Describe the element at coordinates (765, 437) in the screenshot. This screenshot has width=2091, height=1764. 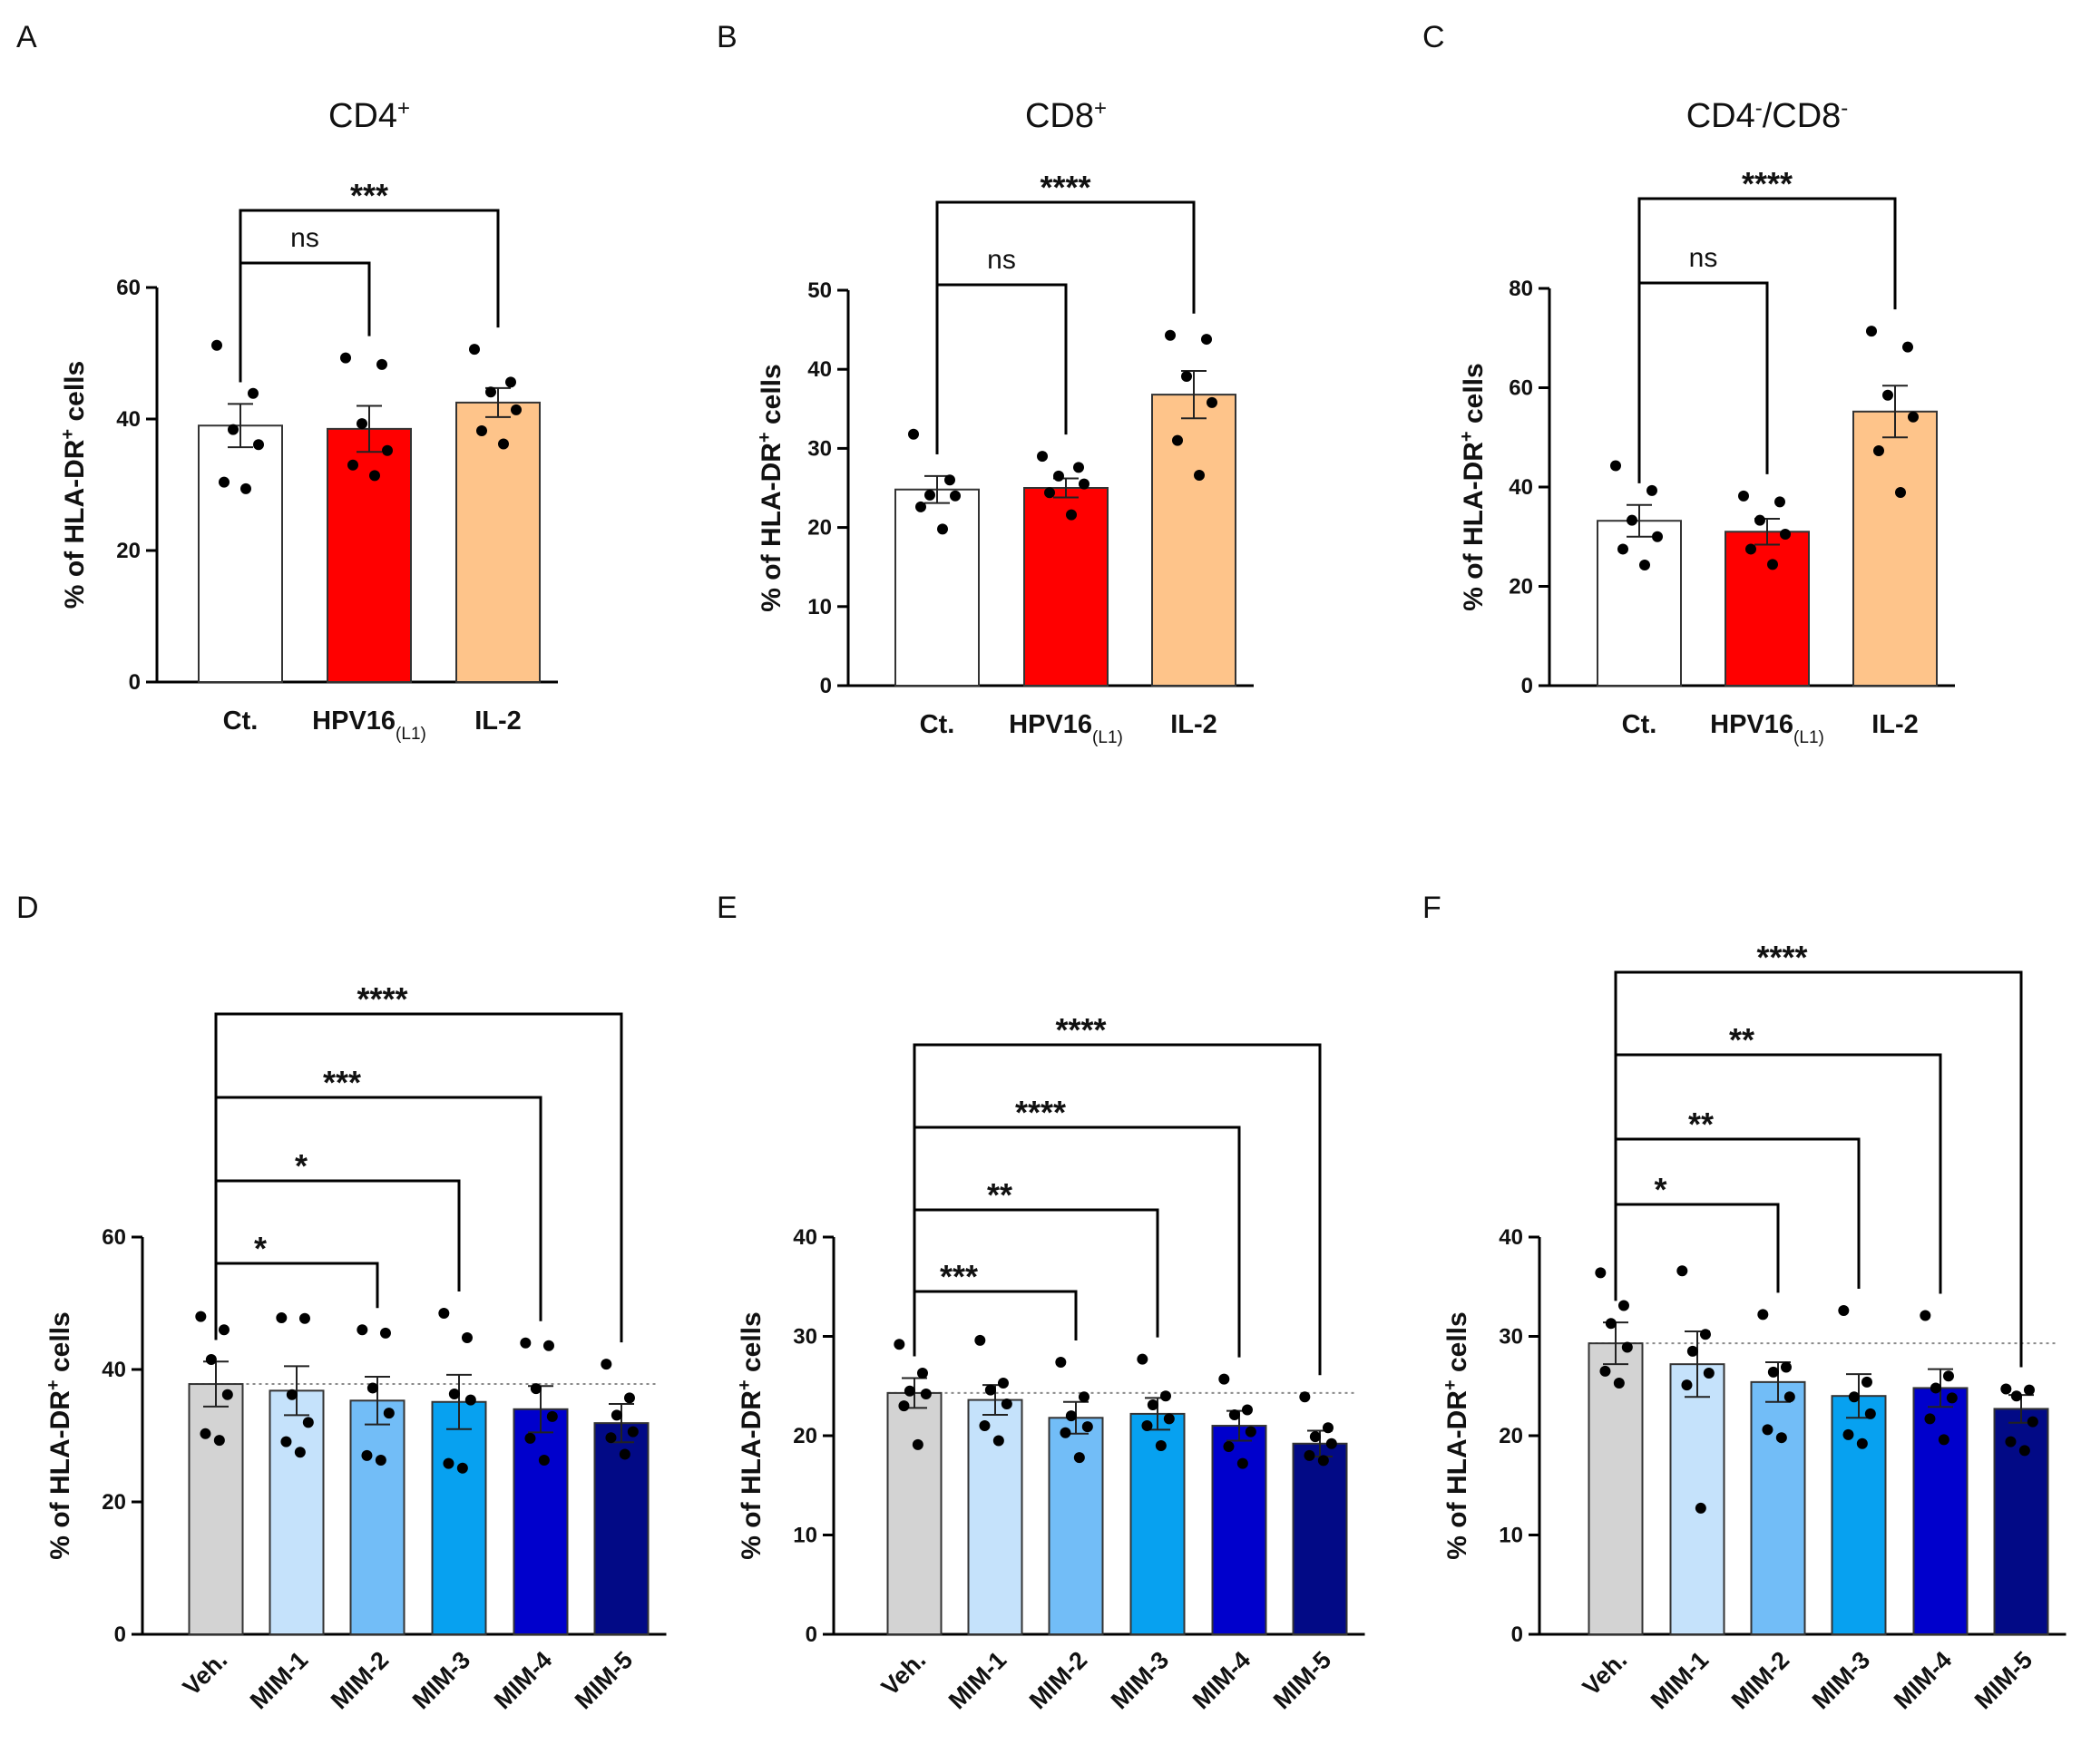
I see `y-axis-label-superscript: +` at that location.